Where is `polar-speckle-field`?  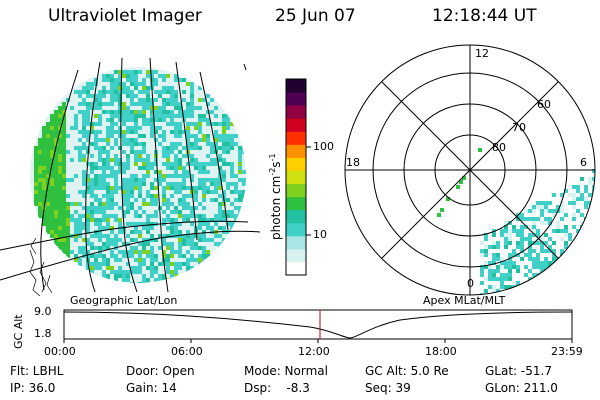
polar-speckle-field is located at coordinates (516, 221).